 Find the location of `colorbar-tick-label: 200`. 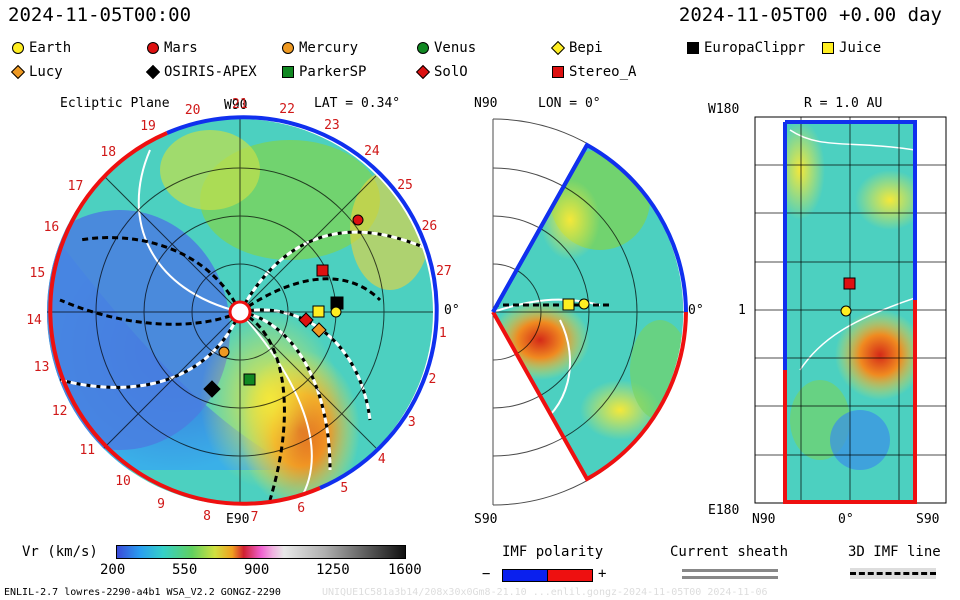

colorbar-tick-label: 200 is located at coordinates (113, 570).